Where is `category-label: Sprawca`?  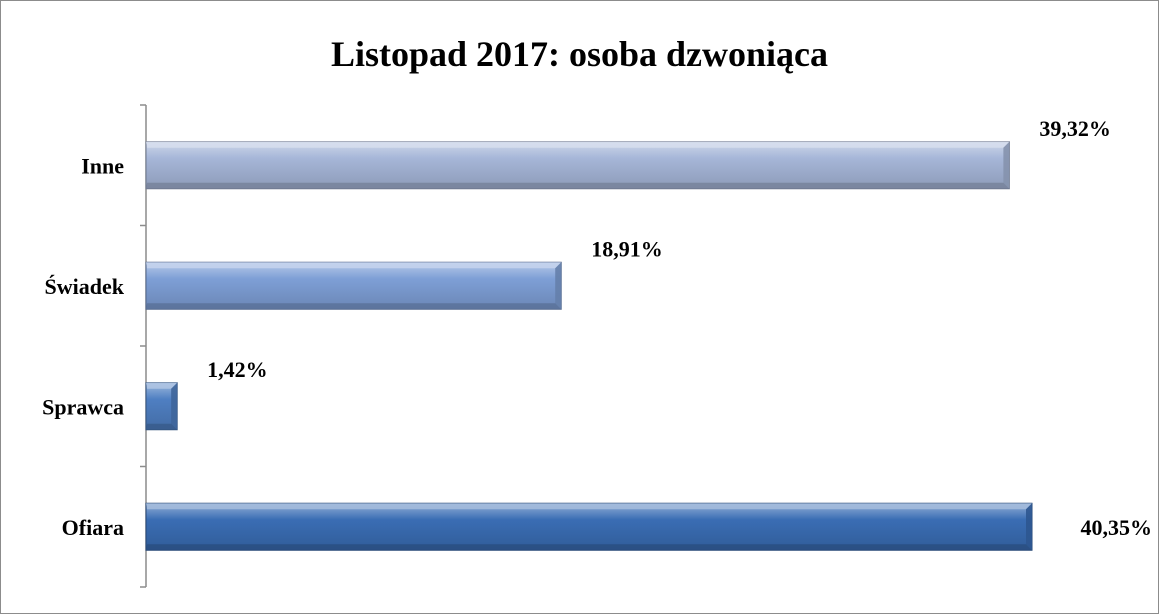
category-label: Sprawca is located at coordinates (83, 406).